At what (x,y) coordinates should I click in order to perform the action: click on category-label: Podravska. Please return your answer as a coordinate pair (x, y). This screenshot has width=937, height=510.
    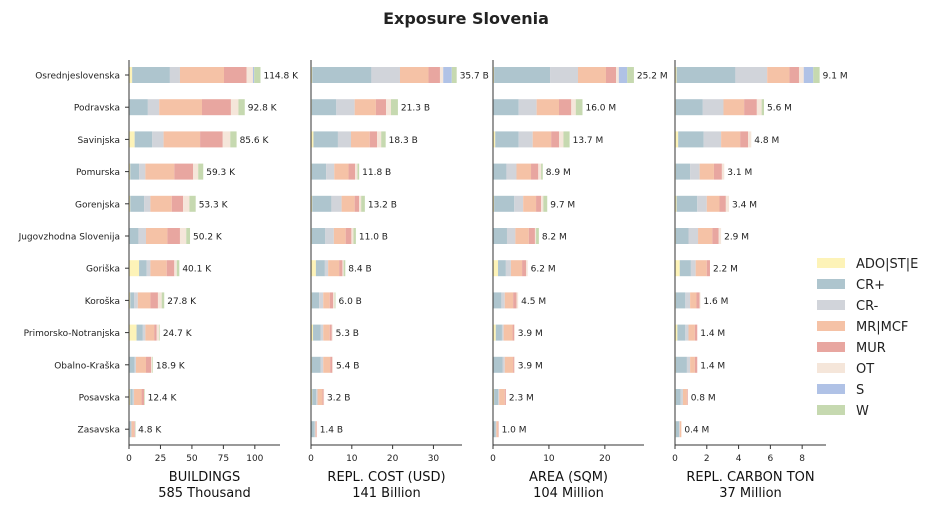
    Looking at the image, I should click on (97, 109).